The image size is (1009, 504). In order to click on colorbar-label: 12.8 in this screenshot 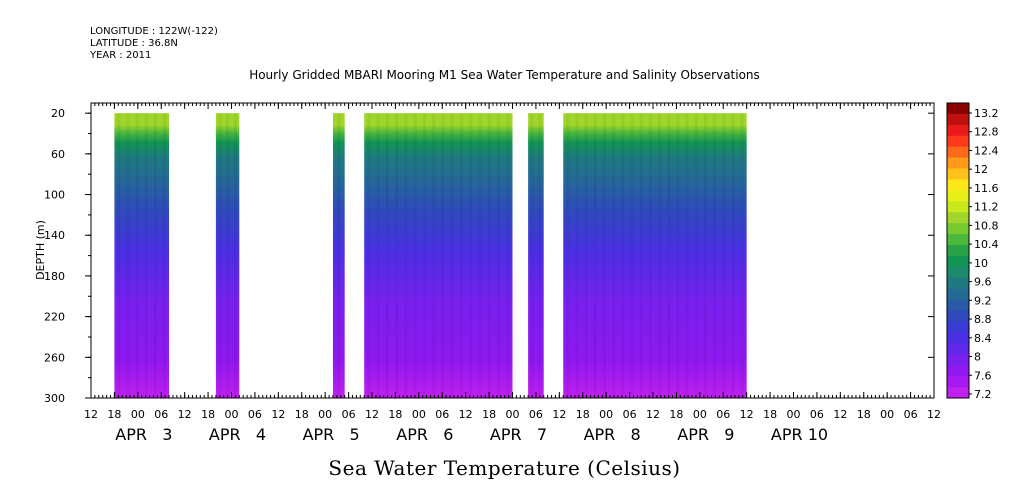, I will do `click(986, 132)`.